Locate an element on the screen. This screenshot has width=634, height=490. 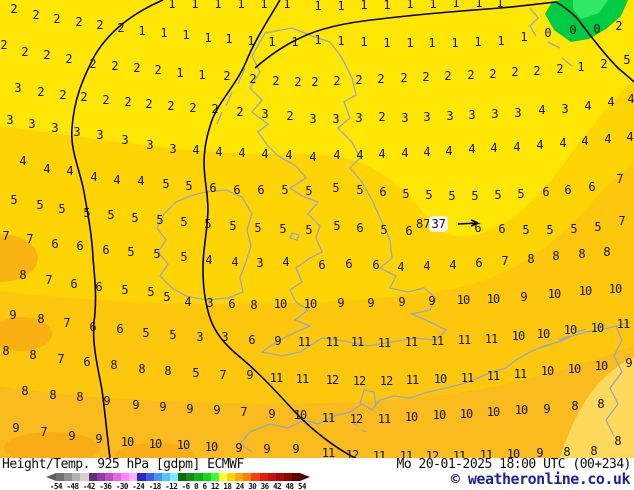
scale-tick-label: -18 is located at coordinates (155, 486).